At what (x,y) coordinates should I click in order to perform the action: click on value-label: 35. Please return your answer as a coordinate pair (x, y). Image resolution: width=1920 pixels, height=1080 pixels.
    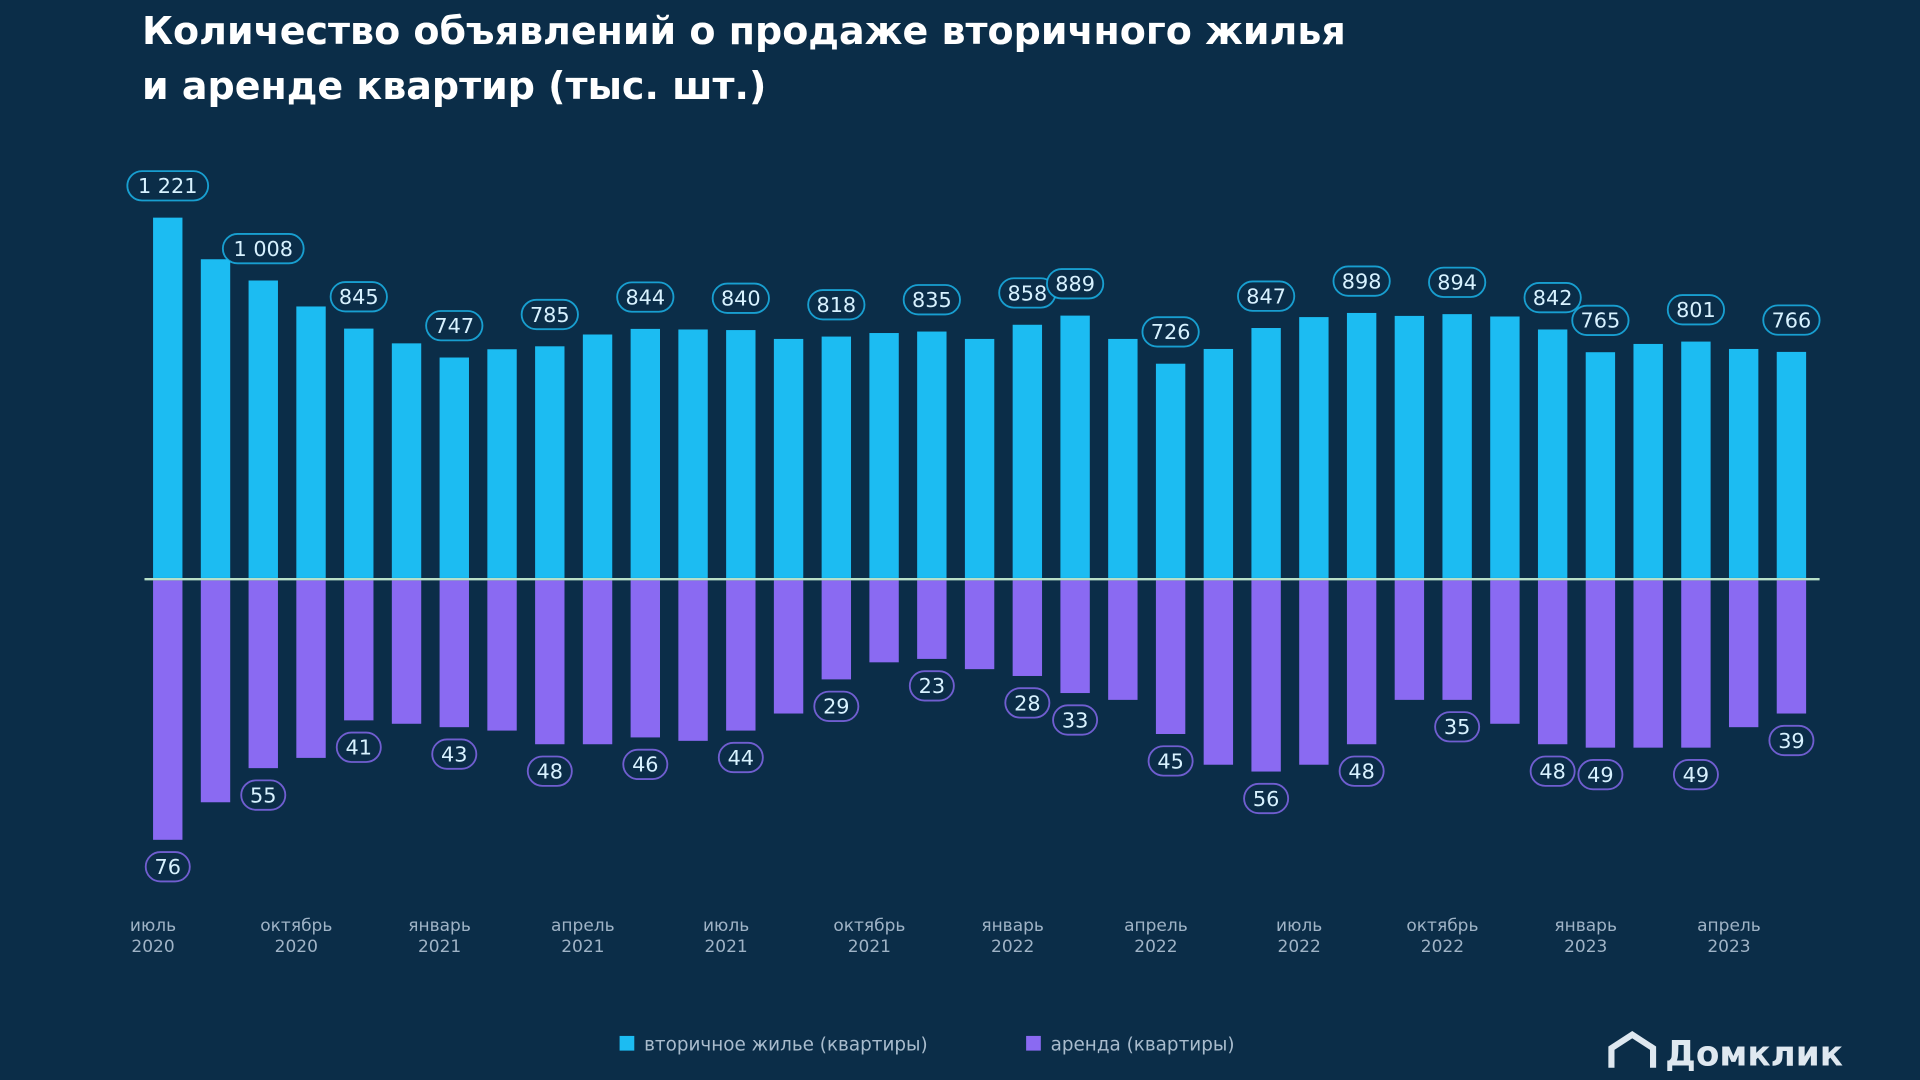
    Looking at the image, I should click on (1457, 727).